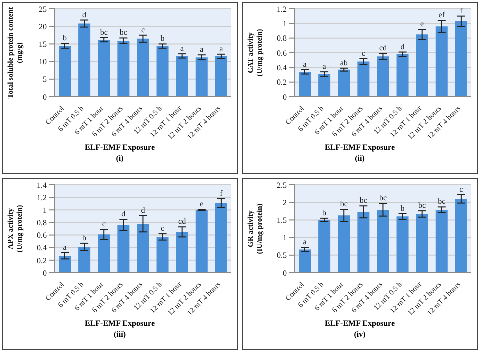 This screenshot has height=350, width=480. I want to click on y-tick-label: 0.5, so click(282, 255).